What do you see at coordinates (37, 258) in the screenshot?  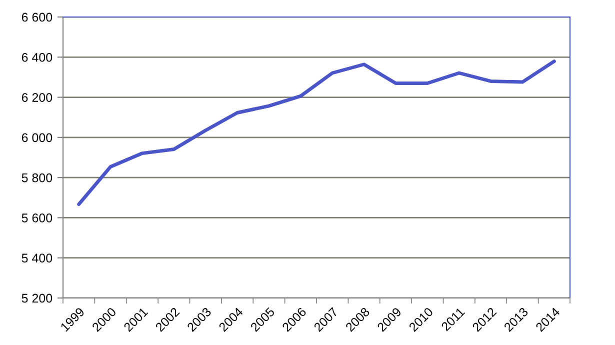 I see `y-tick-label: 5 400` at bounding box center [37, 258].